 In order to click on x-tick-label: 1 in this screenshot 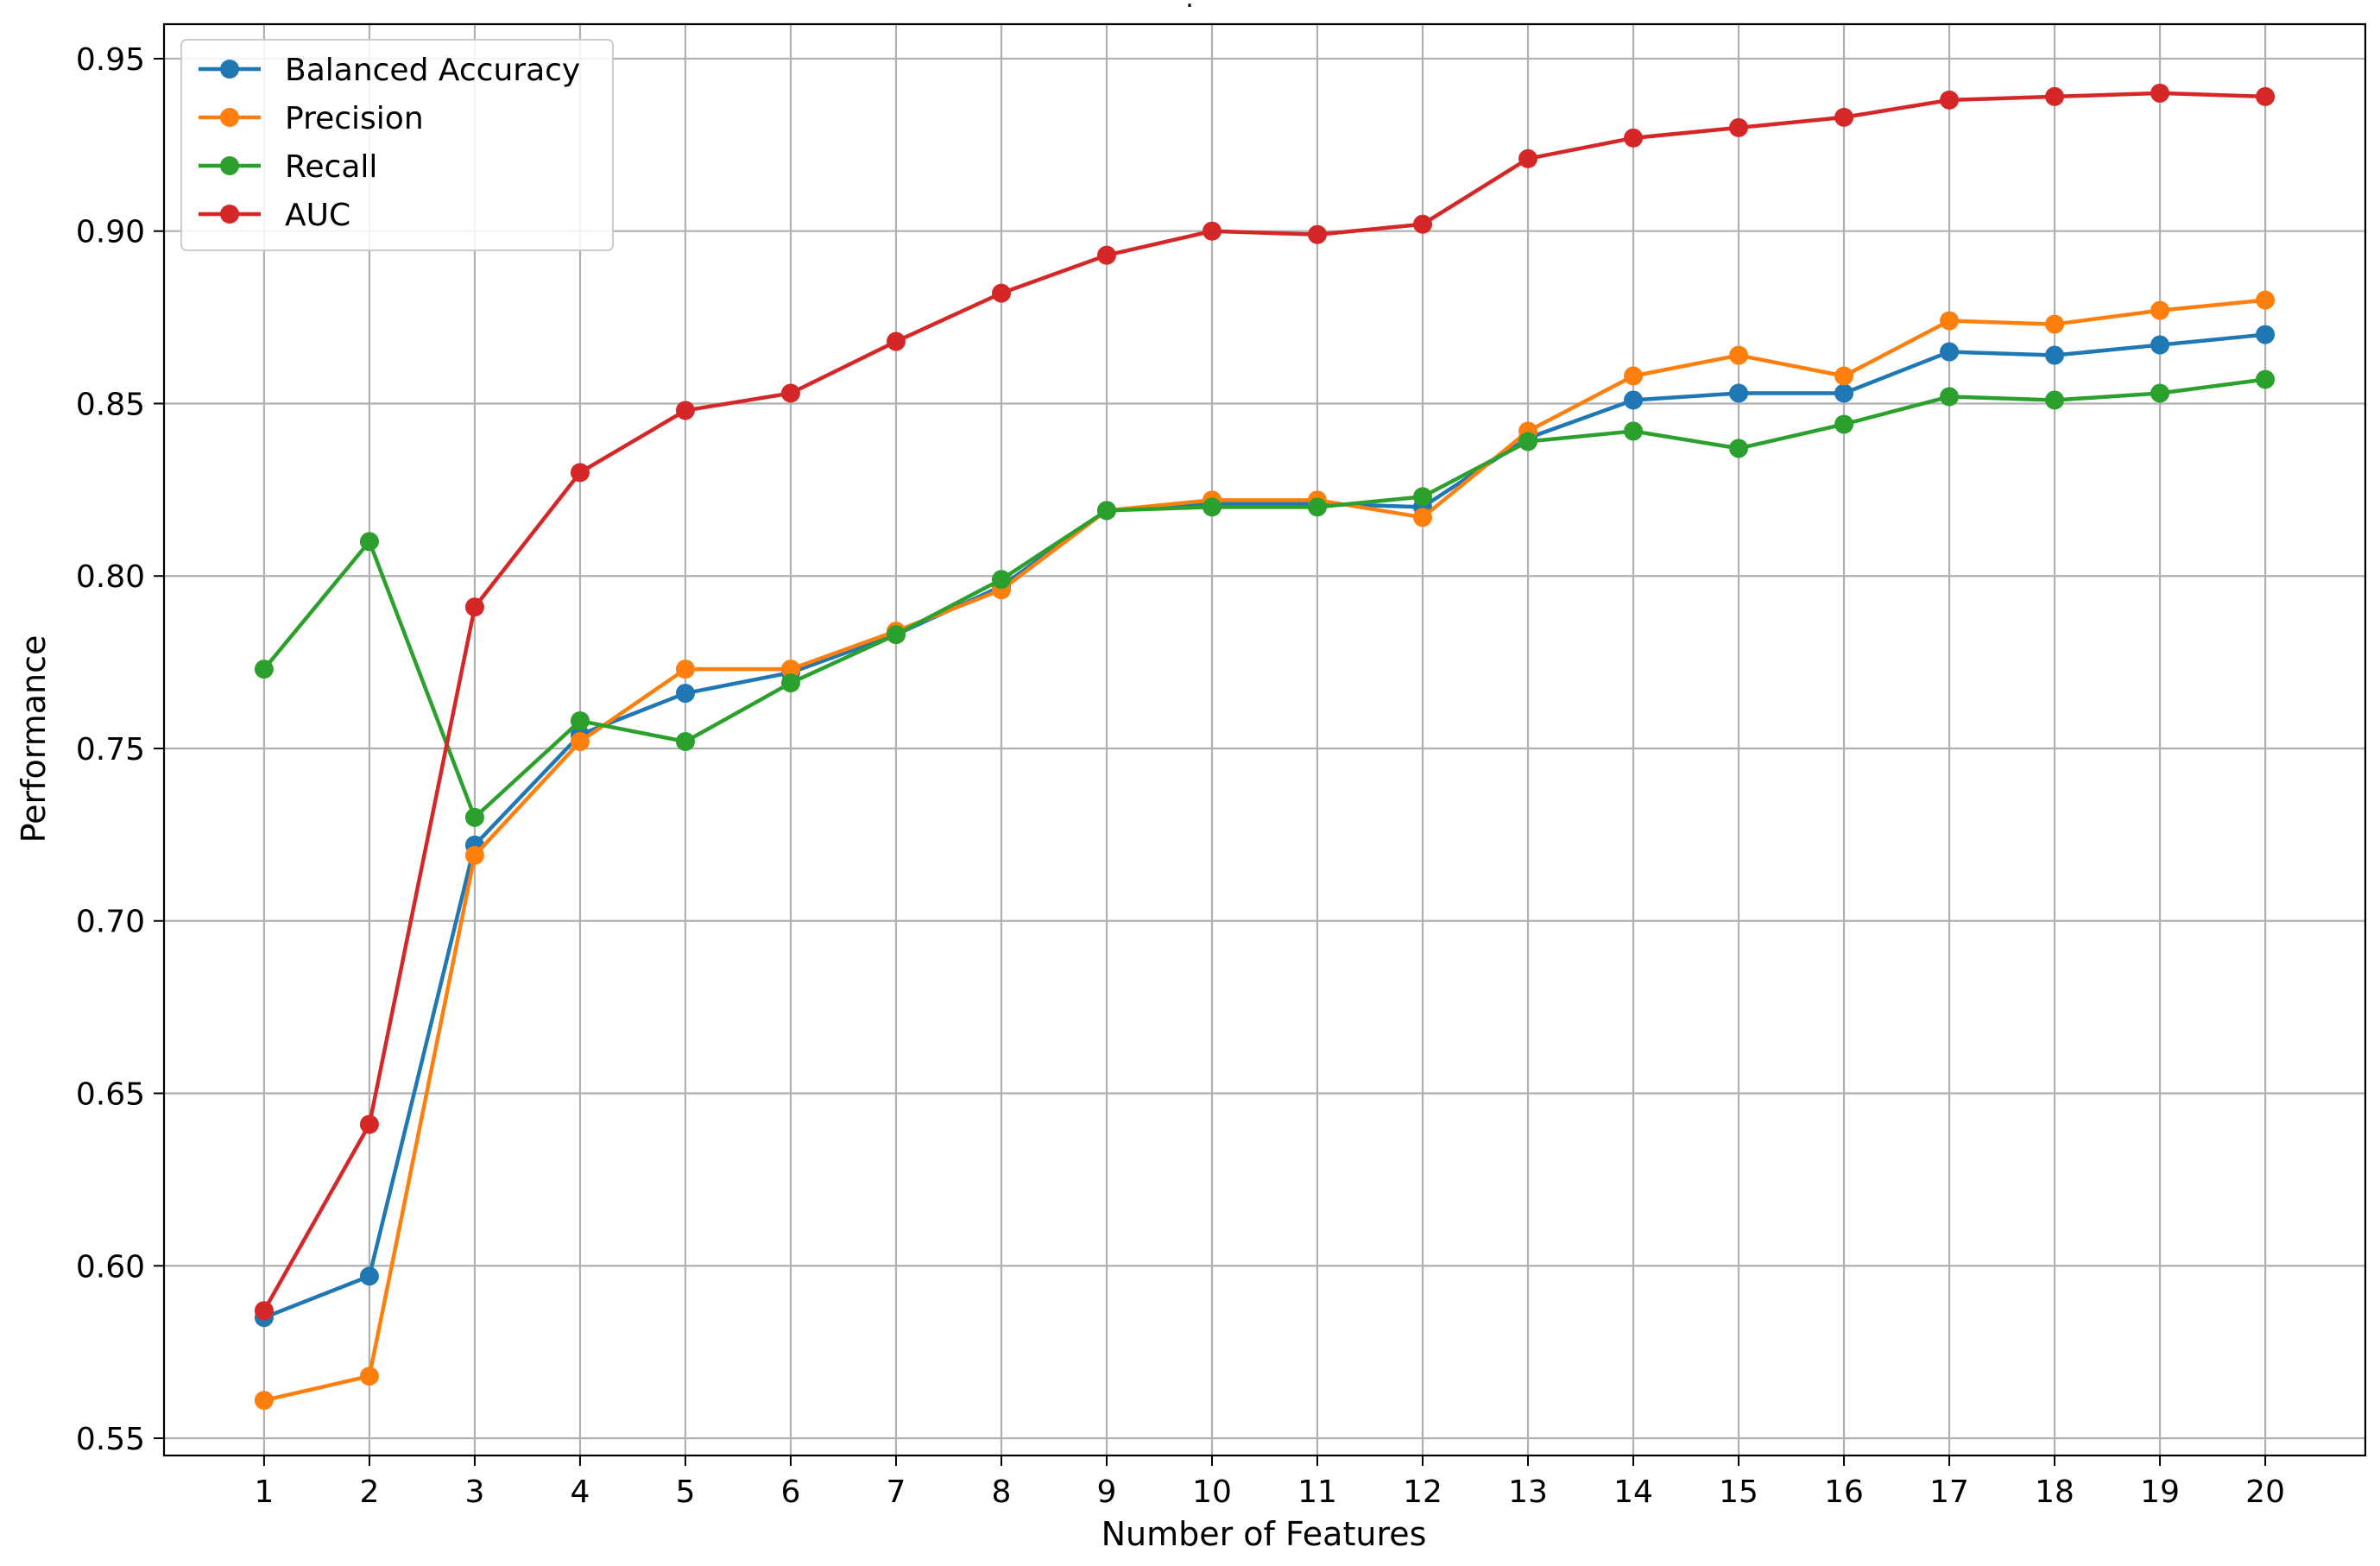, I will do `click(264, 1492)`.